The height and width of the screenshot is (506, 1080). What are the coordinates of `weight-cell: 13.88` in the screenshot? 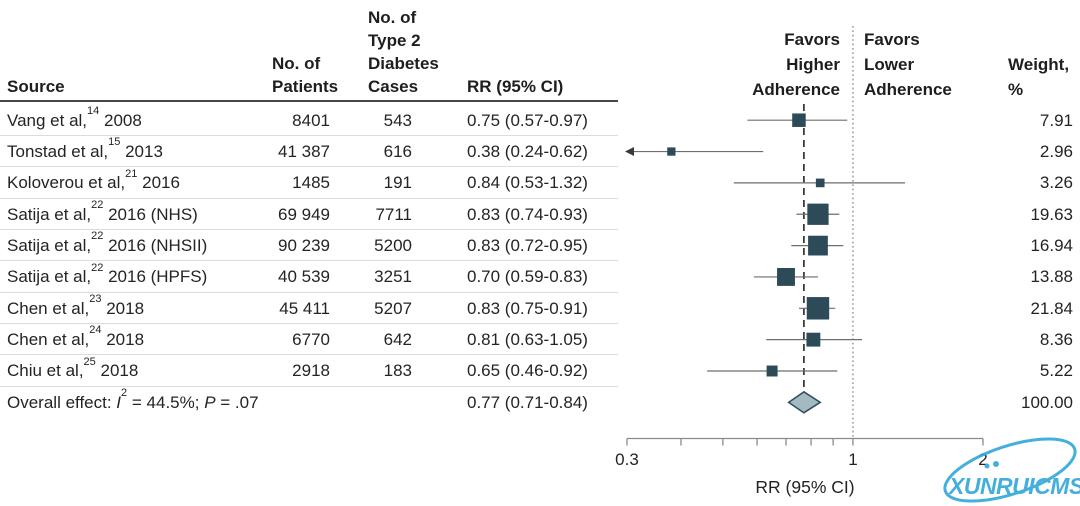 It's located at (1051, 277).